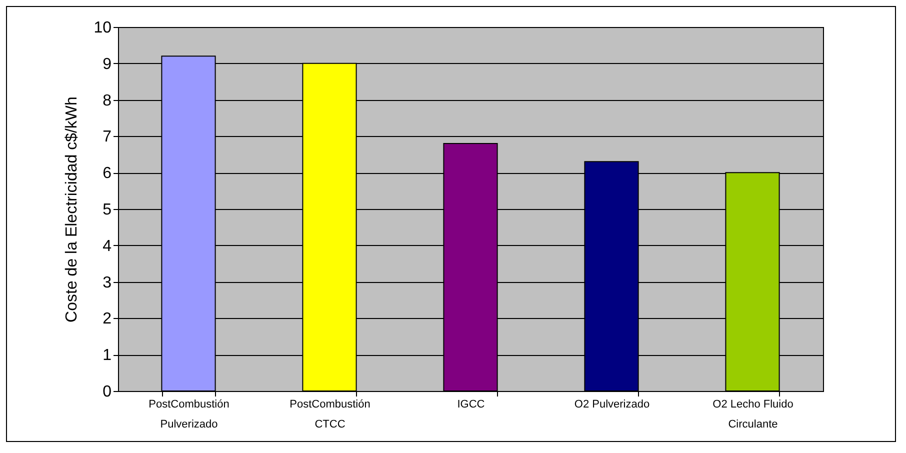 The image size is (906, 453). What do you see at coordinates (107, 64) in the screenshot?
I see `y-tick-label: 9` at bounding box center [107, 64].